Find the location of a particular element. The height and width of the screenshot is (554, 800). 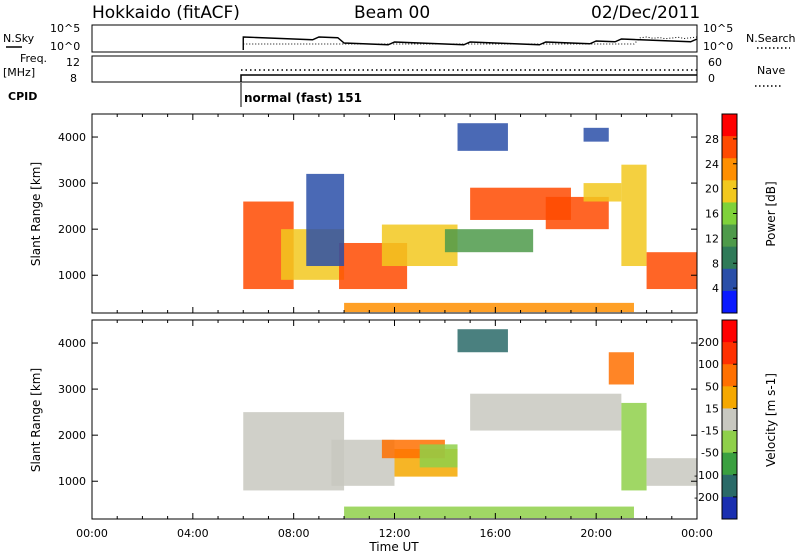

nsearch-trace is located at coordinates (470, 40).